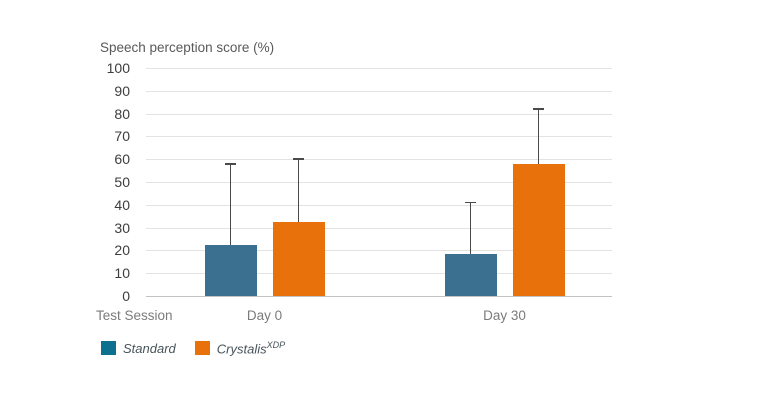  What do you see at coordinates (122, 159) in the screenshot?
I see `y-tick-label: 60` at bounding box center [122, 159].